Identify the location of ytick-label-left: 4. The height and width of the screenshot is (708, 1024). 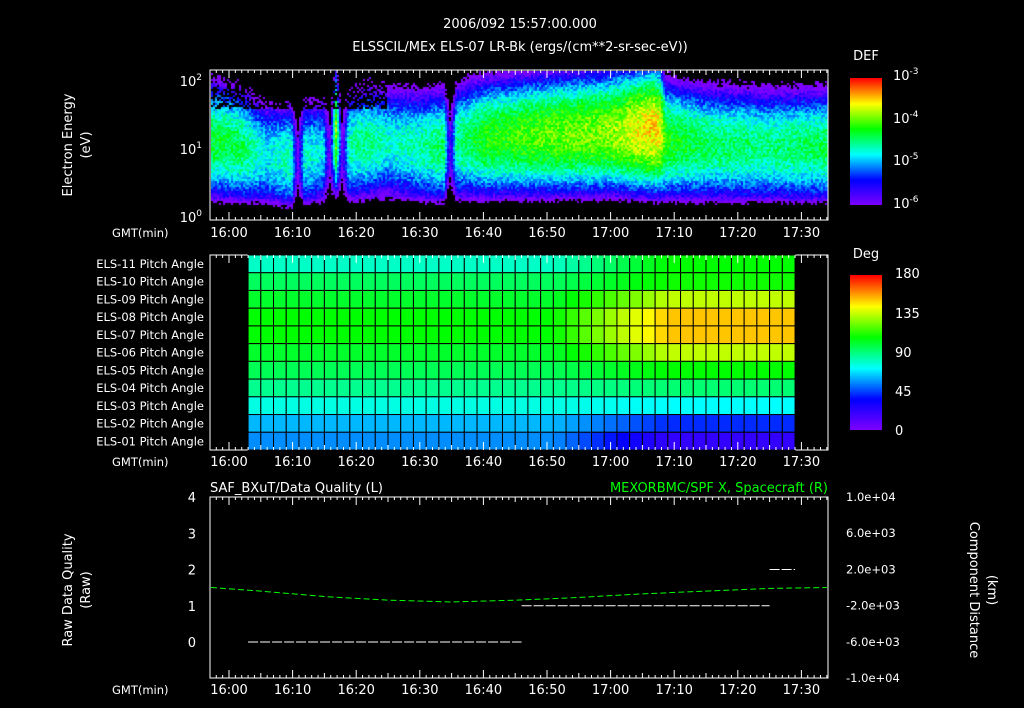
(192, 498).